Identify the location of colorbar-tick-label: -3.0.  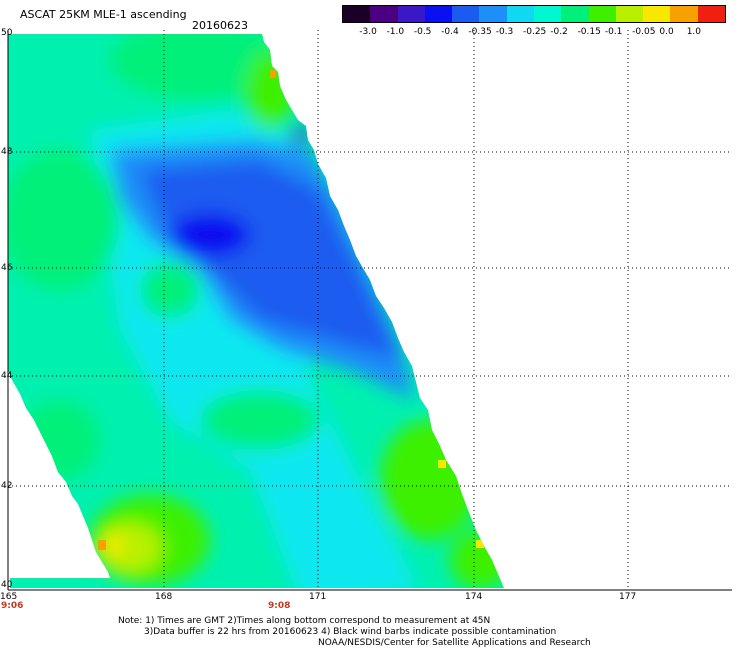
(368, 32).